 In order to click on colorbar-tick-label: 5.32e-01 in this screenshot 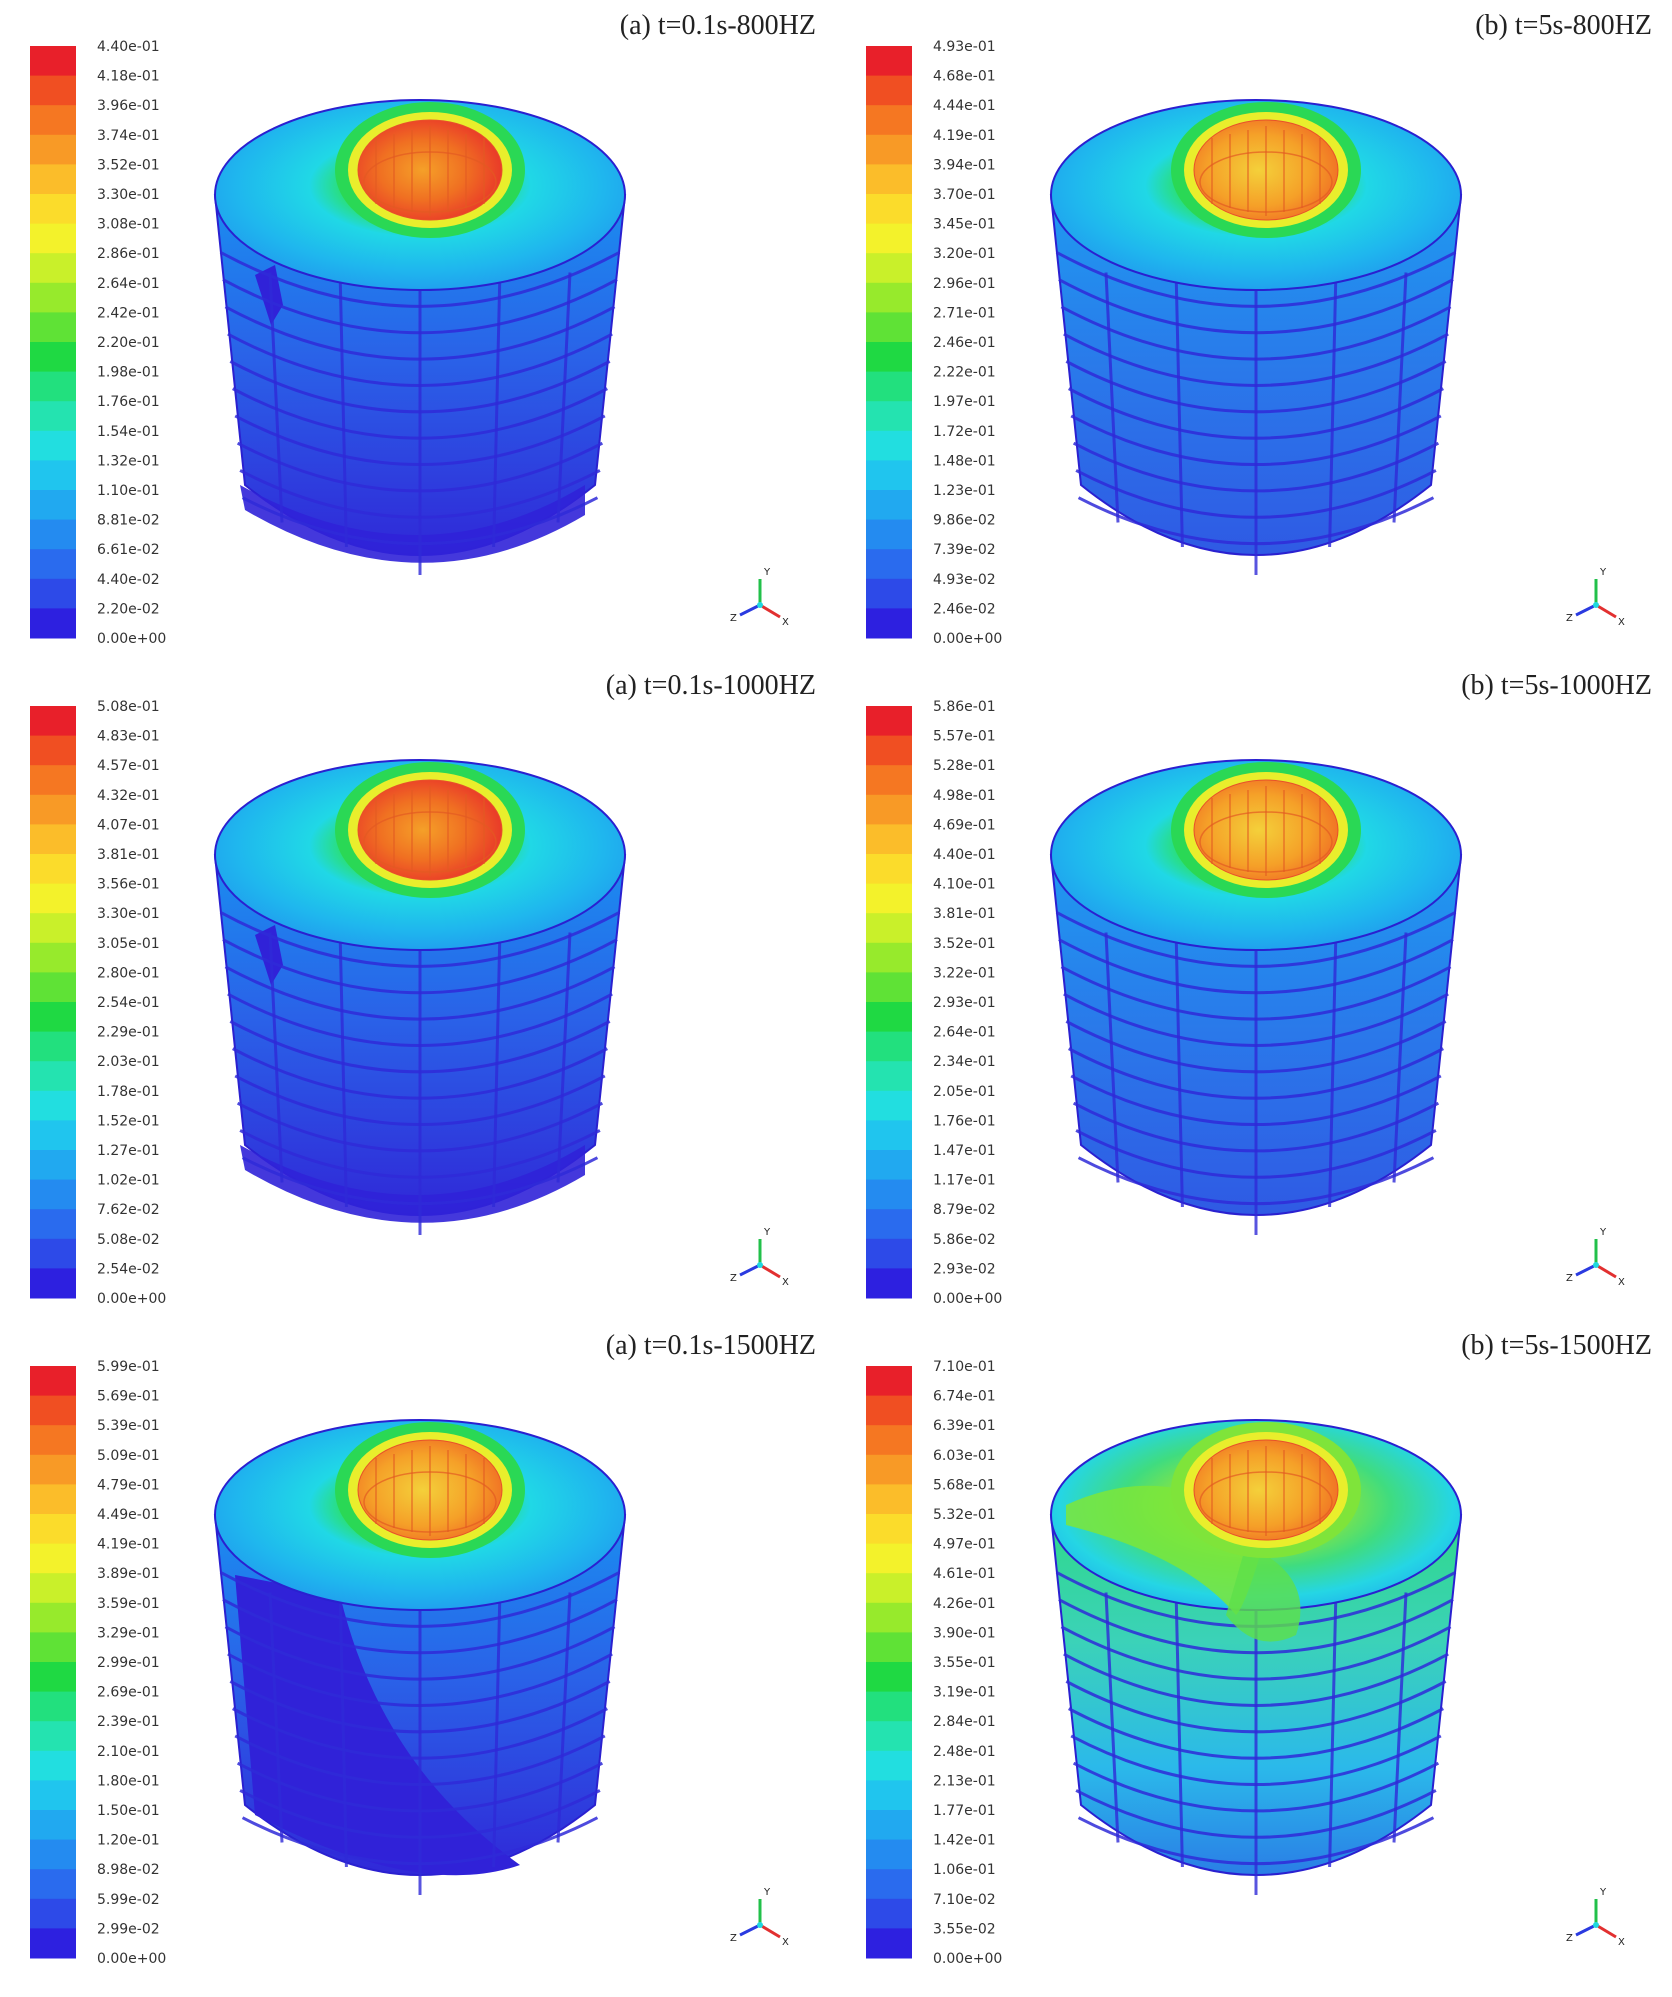, I will do `click(964, 1515)`.